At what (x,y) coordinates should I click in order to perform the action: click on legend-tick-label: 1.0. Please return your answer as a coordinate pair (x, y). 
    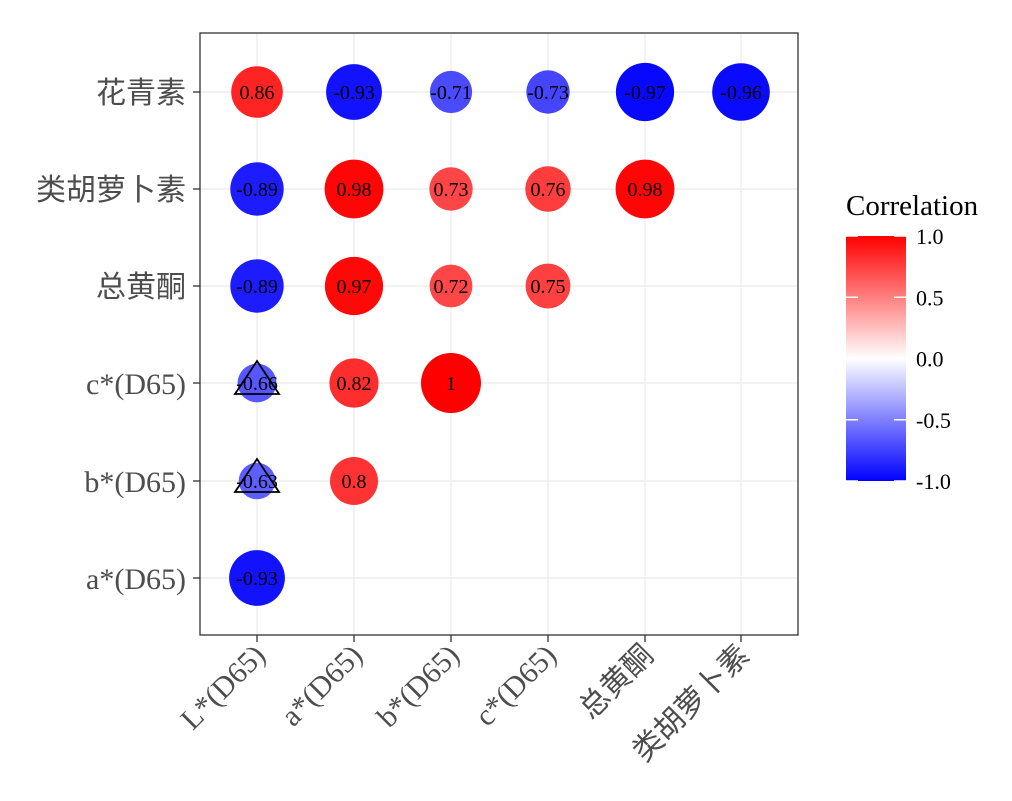
    Looking at the image, I should click on (930, 236).